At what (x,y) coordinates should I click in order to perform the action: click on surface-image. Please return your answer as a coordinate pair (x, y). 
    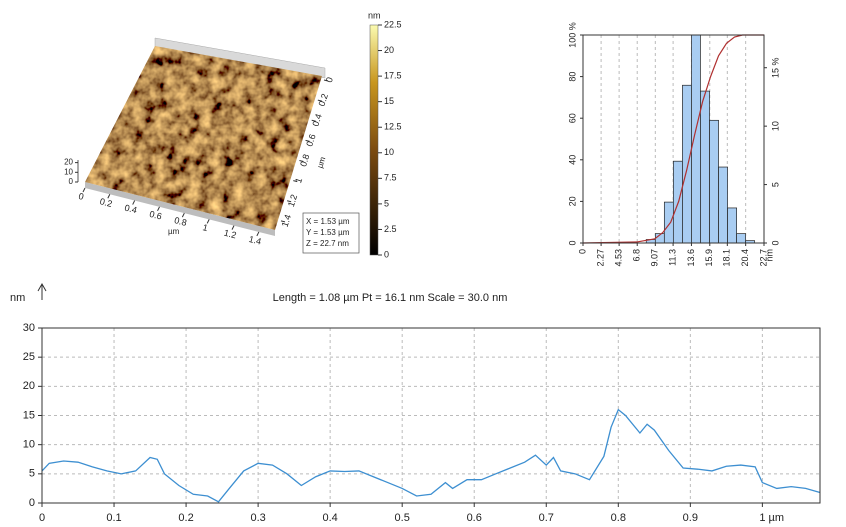
    Looking at the image, I should click on (203, 138).